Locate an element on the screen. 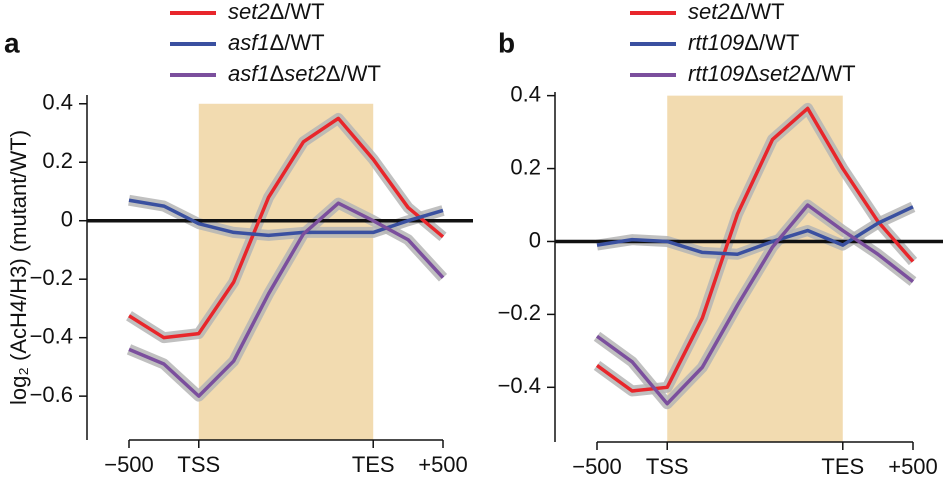 This screenshot has width=946, height=486. legend-label: rtt109Δ/WT is located at coordinates (743, 42).